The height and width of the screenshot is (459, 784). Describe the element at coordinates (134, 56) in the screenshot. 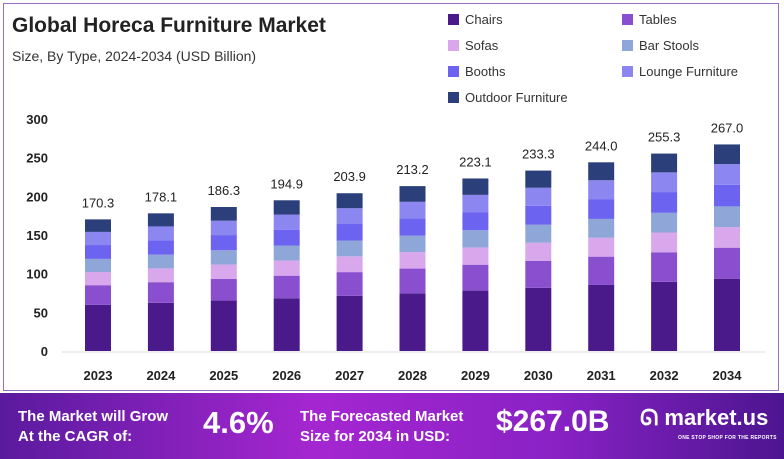

I see `chart-subtitle: Size, By Type, 2024-2034 (USD Billion)` at that location.